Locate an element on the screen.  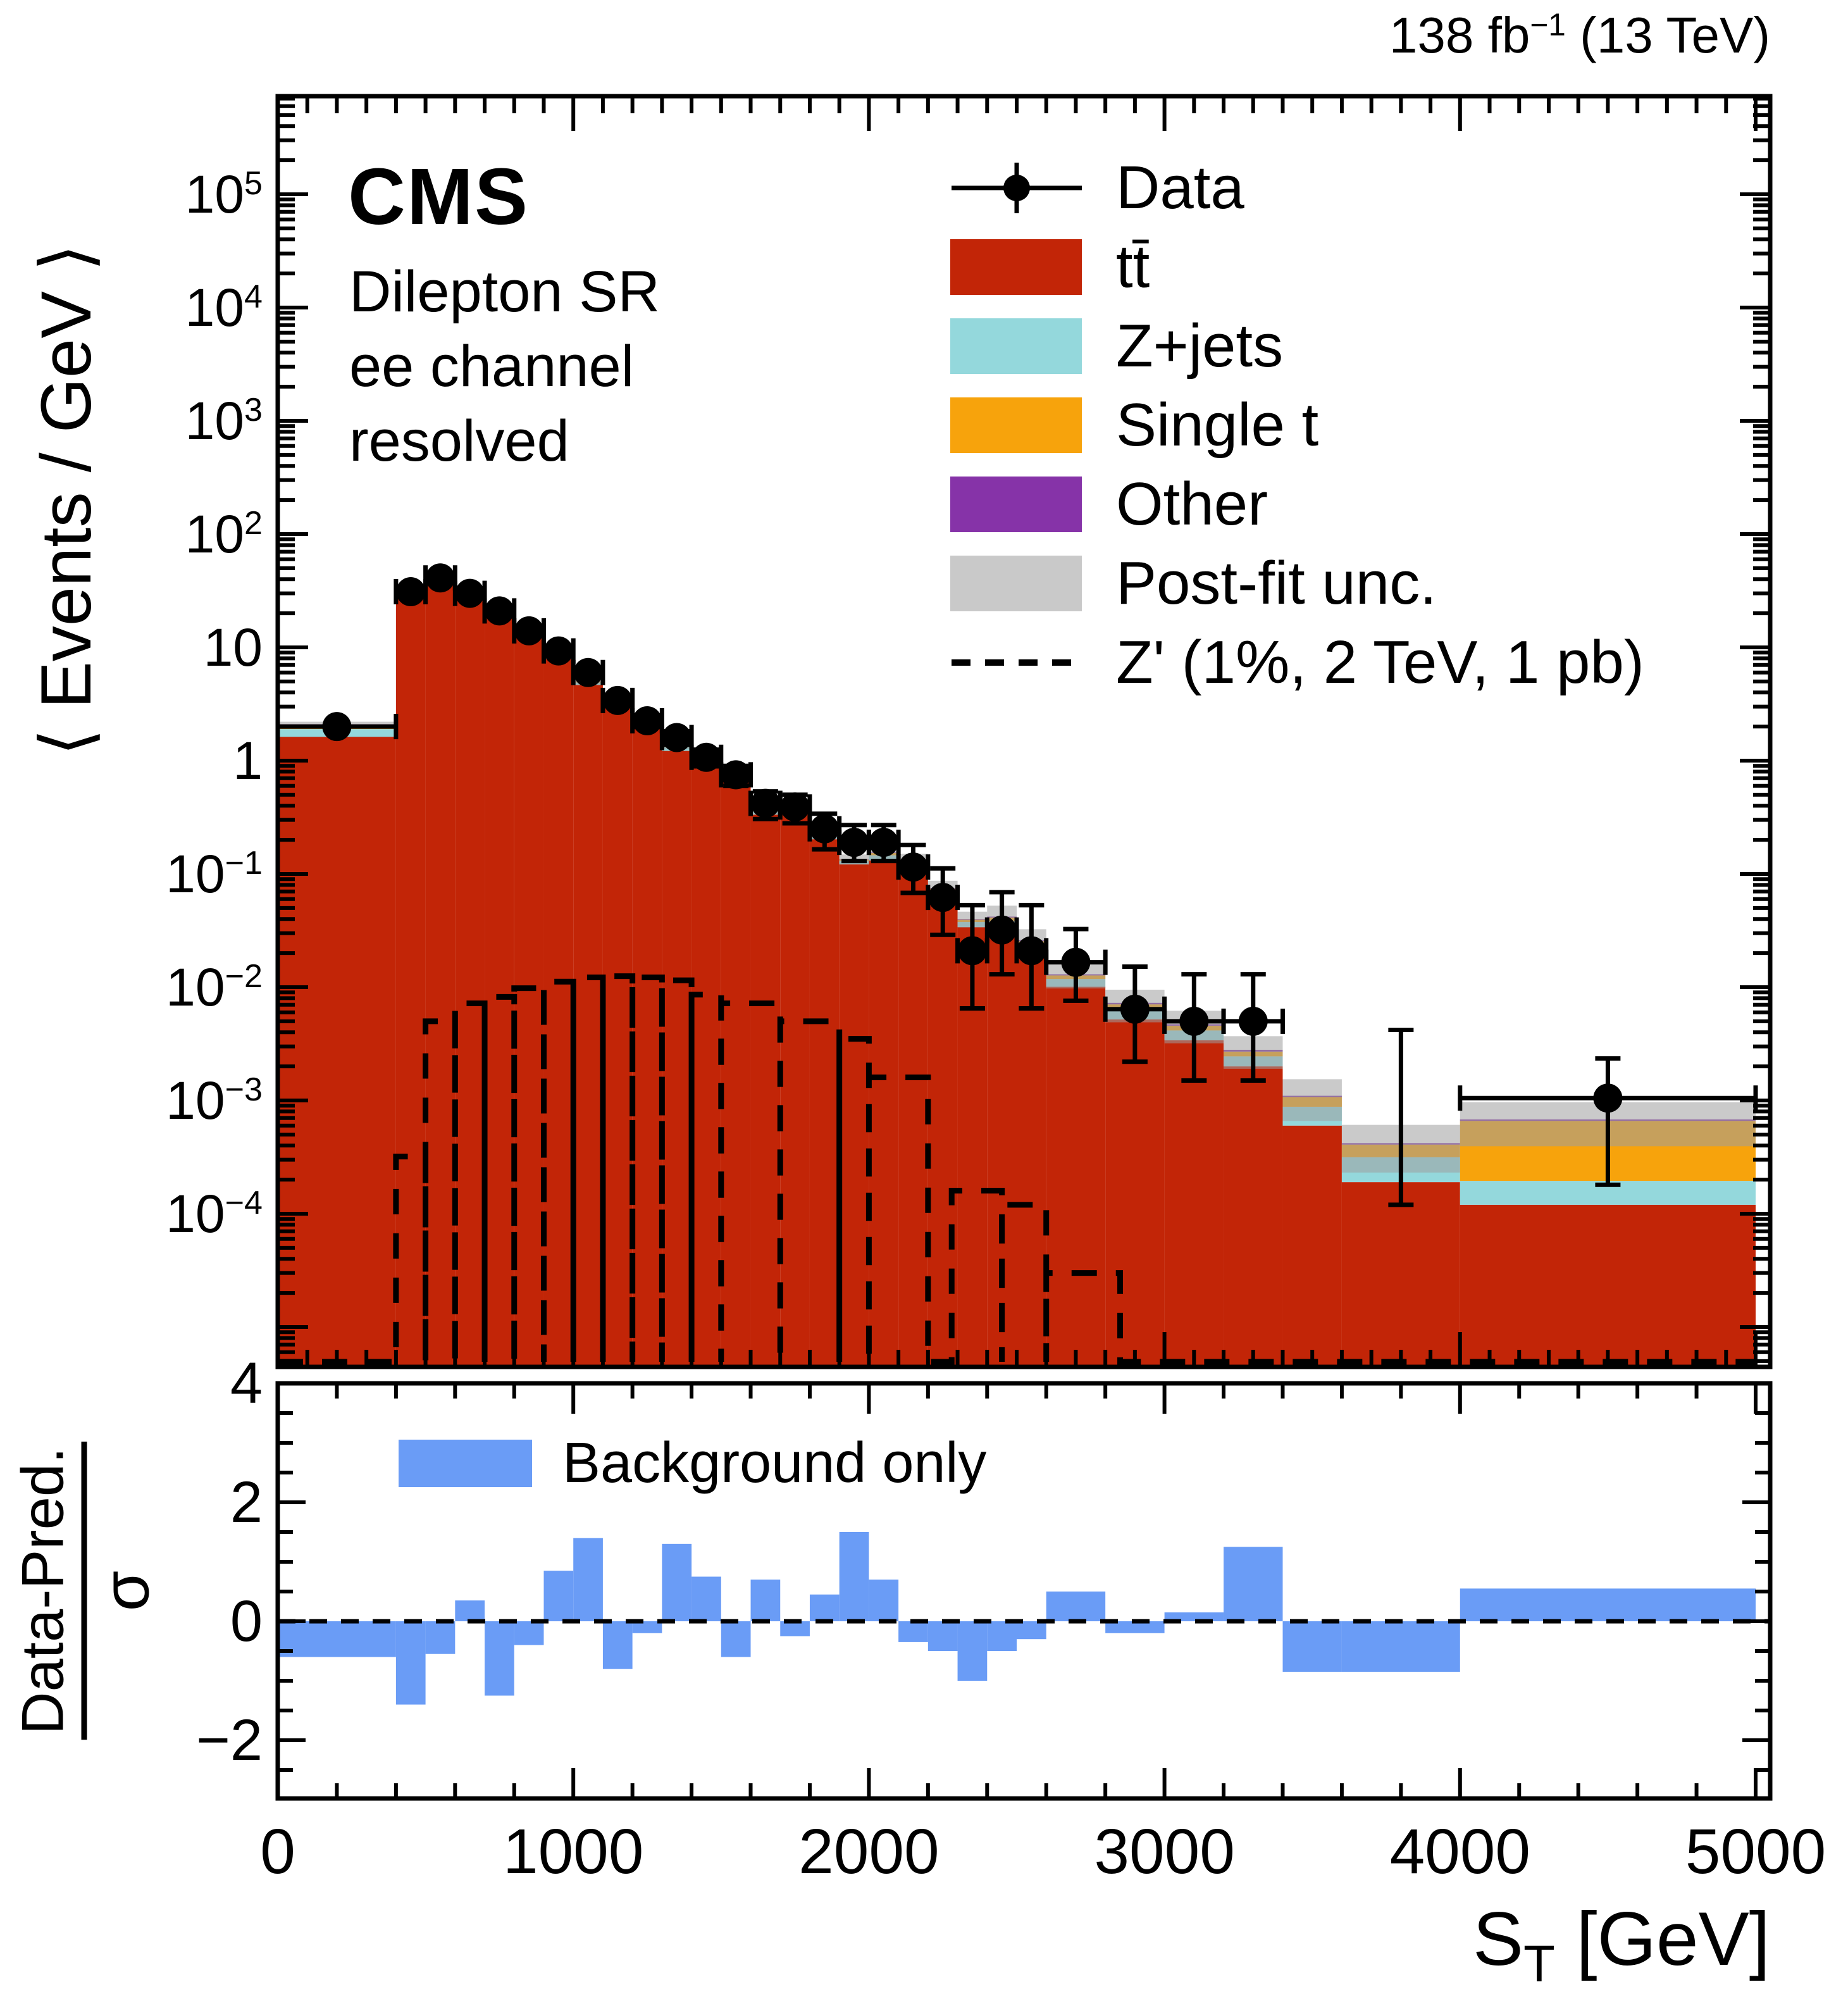
main-y-axis-title: ⟨ Events / GeV ⟩ is located at coordinates (66, 500).